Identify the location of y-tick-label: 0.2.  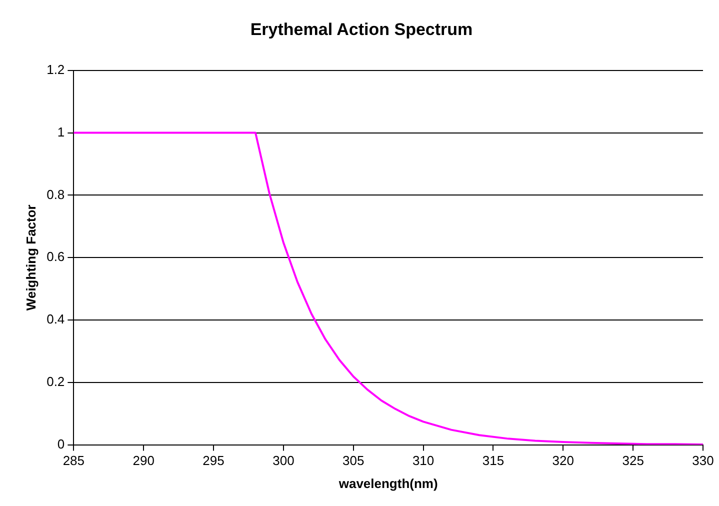
(55, 381).